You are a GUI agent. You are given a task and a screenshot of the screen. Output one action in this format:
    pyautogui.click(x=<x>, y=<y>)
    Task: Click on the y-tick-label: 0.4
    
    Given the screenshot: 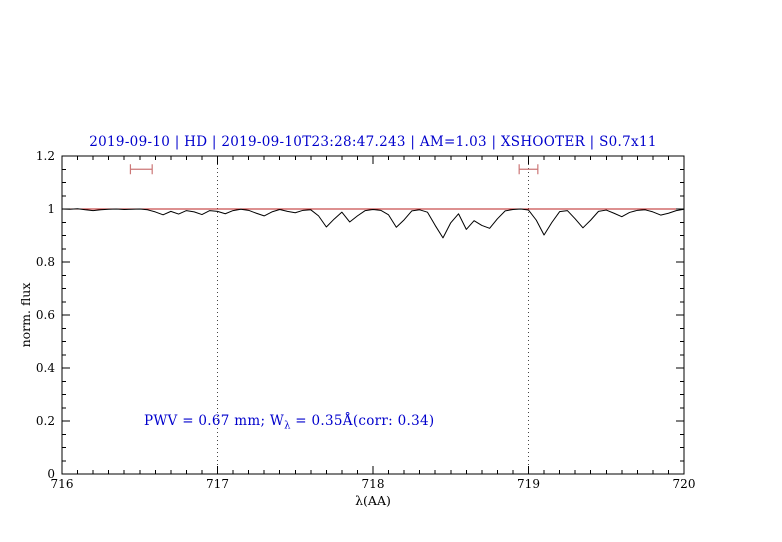 What is the action you would take?
    pyautogui.click(x=45, y=368)
    